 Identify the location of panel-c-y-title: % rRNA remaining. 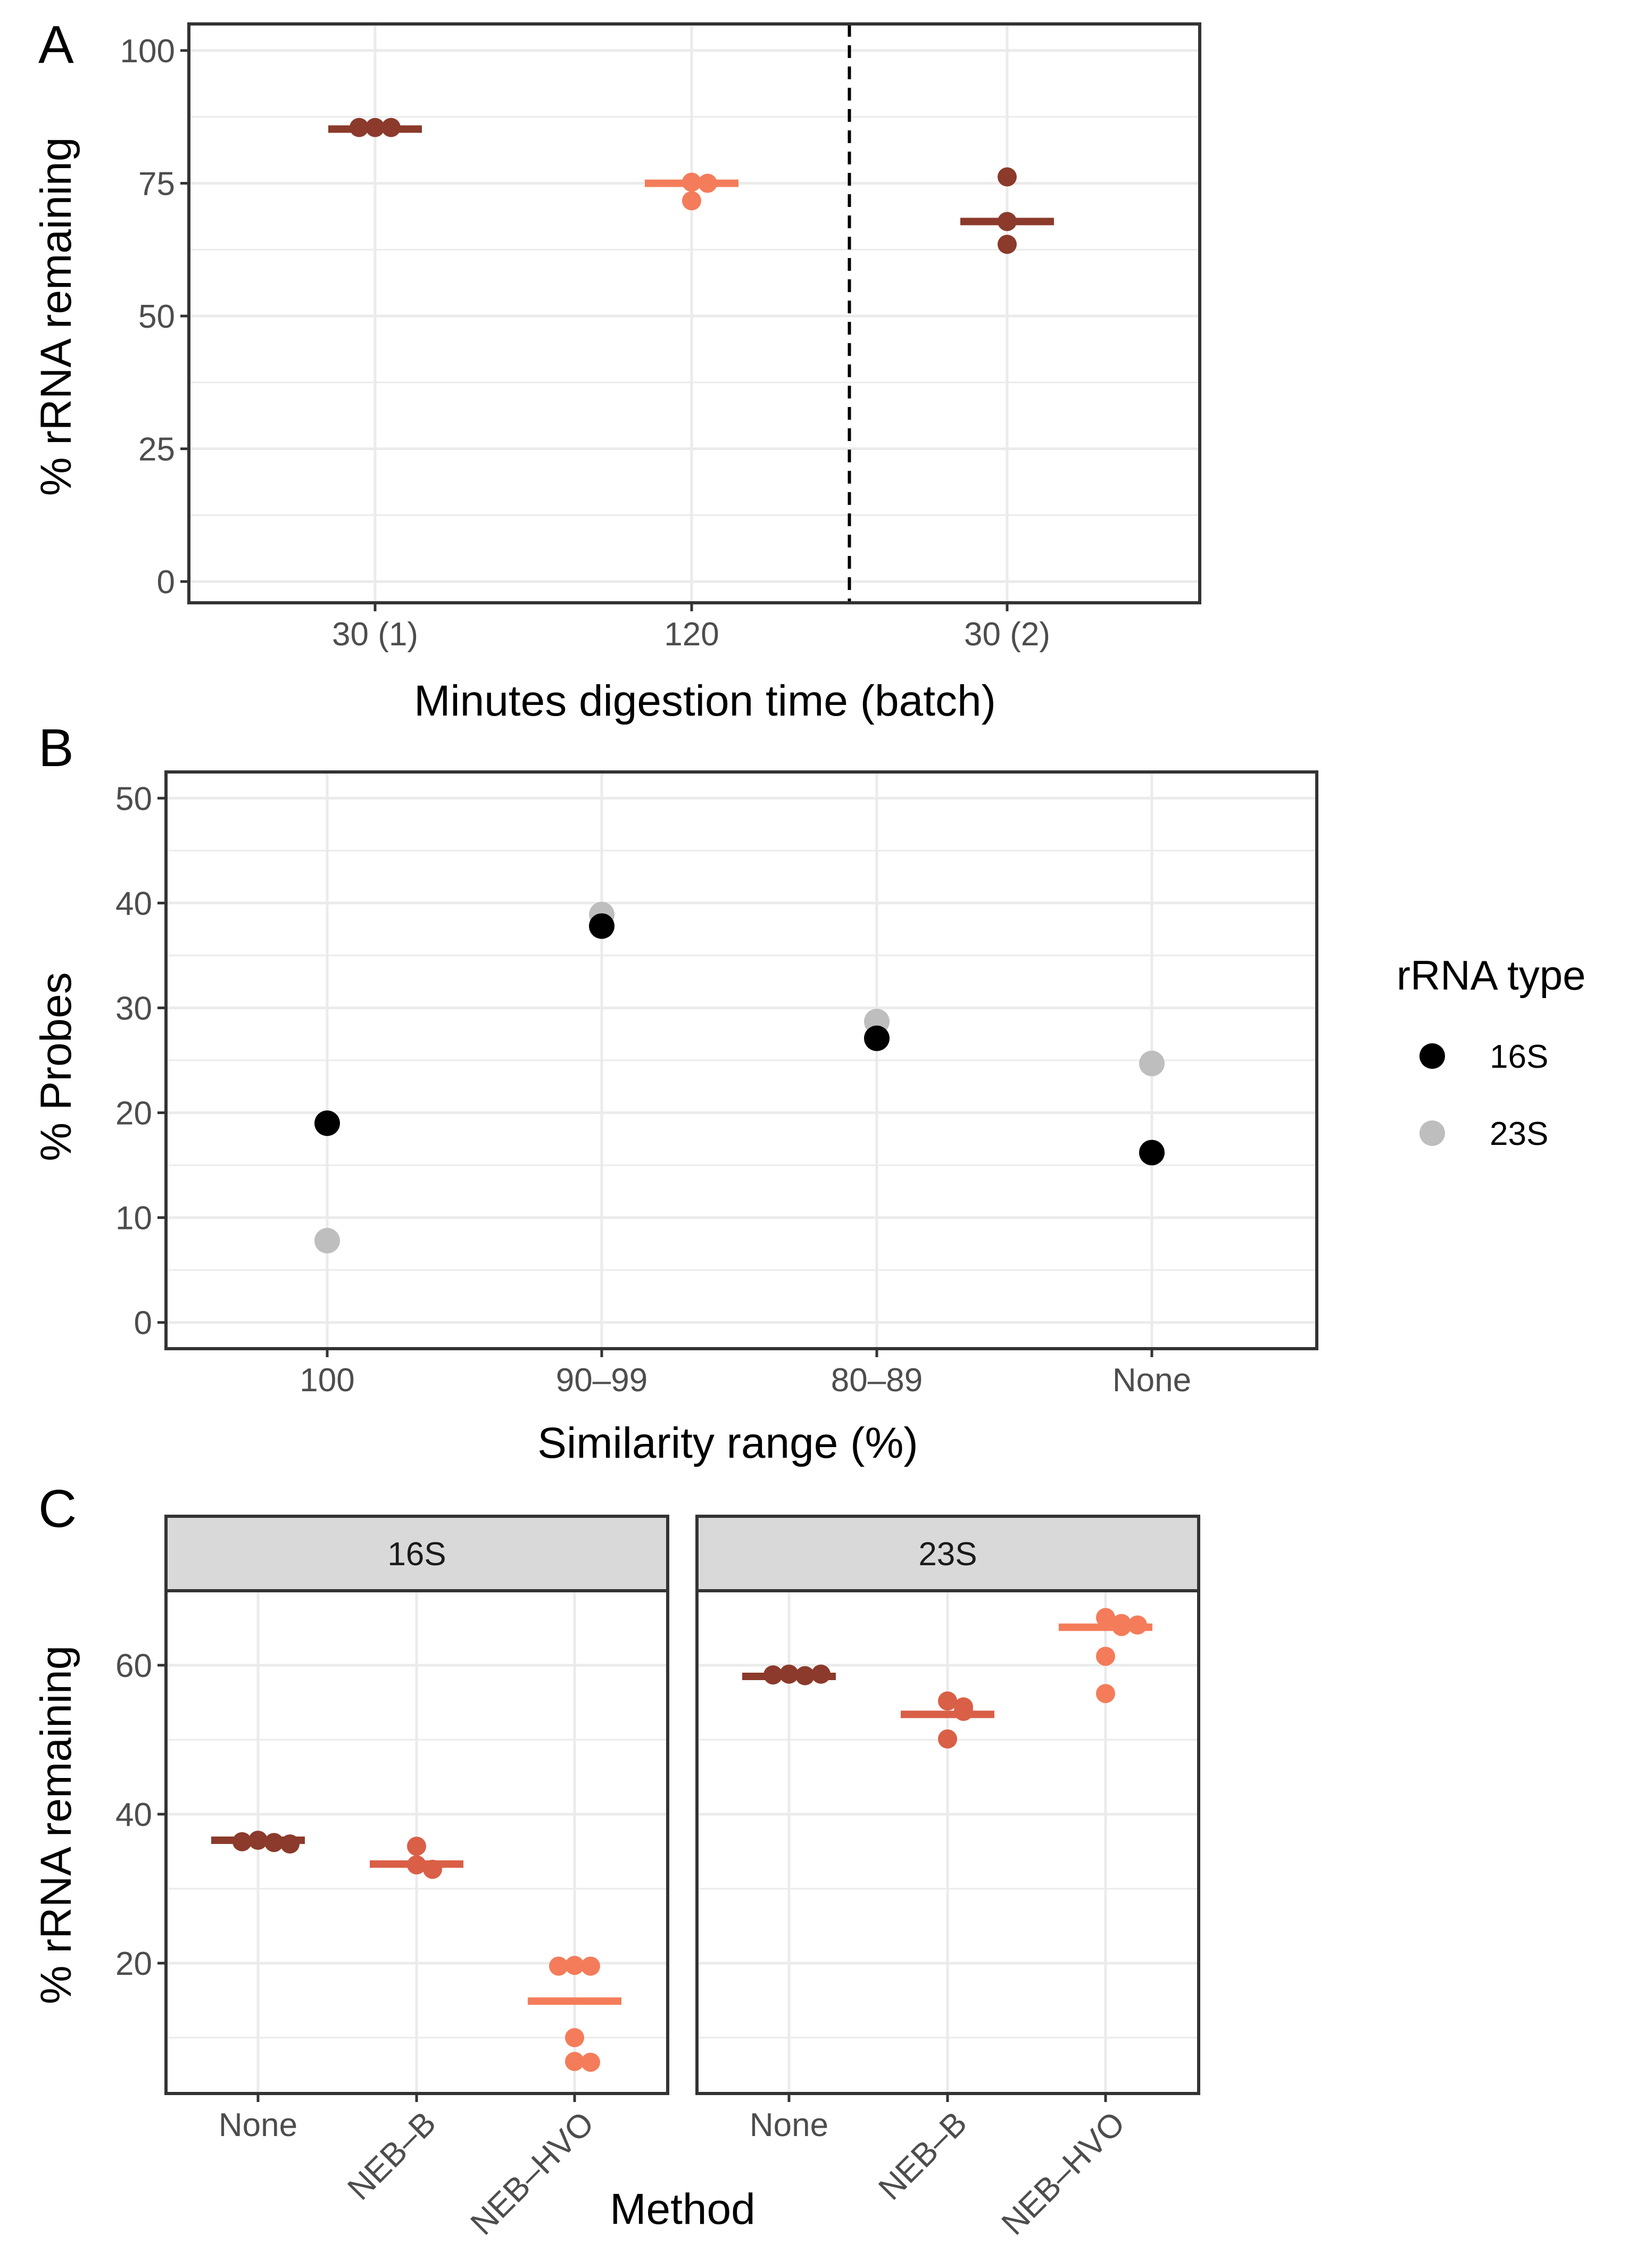
(56, 1825).